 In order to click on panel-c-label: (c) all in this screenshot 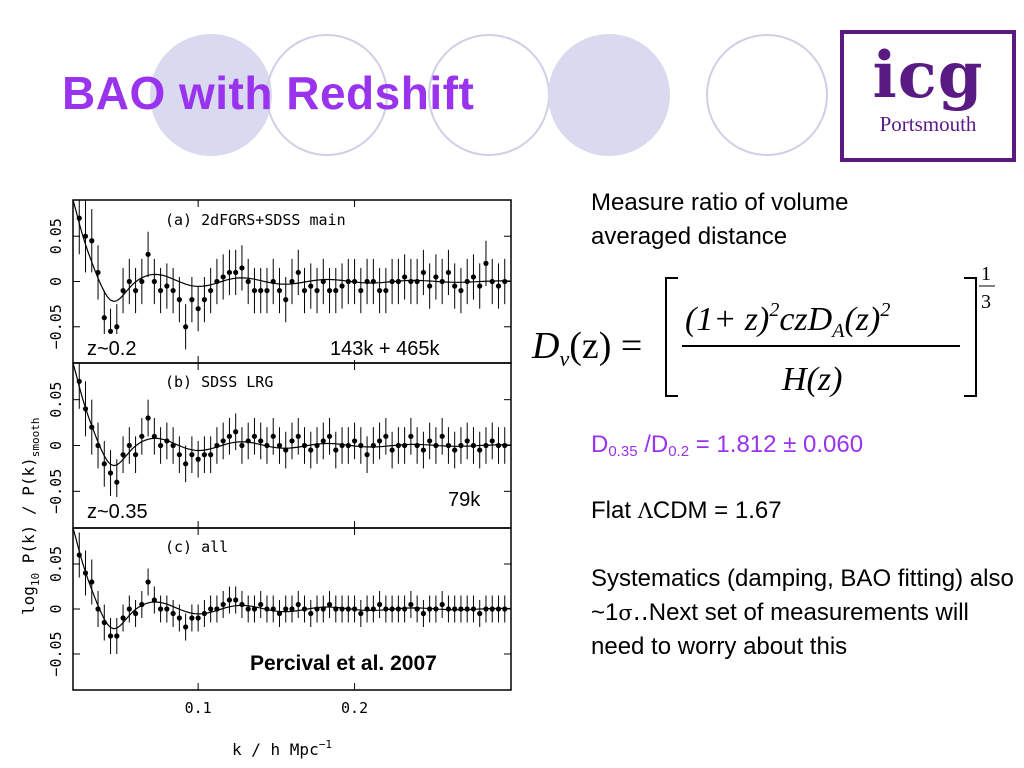, I will do `click(196, 547)`.